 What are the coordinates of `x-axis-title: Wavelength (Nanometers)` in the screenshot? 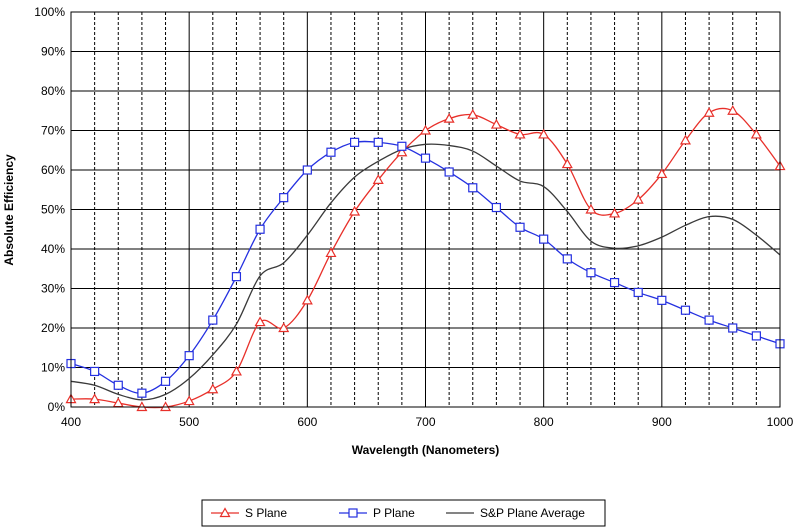 It's located at (426, 450).